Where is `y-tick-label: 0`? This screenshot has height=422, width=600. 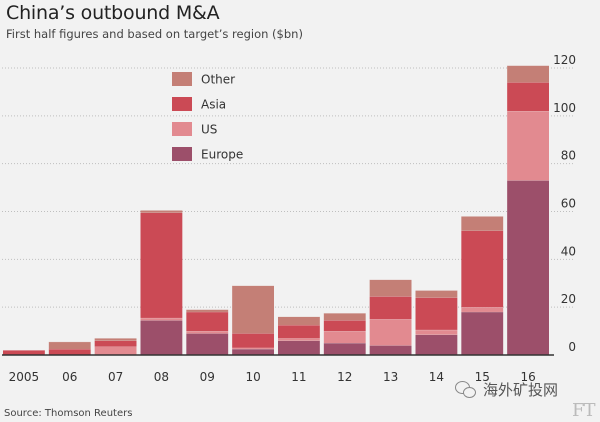 y-tick-label: 0 is located at coordinates (572, 347).